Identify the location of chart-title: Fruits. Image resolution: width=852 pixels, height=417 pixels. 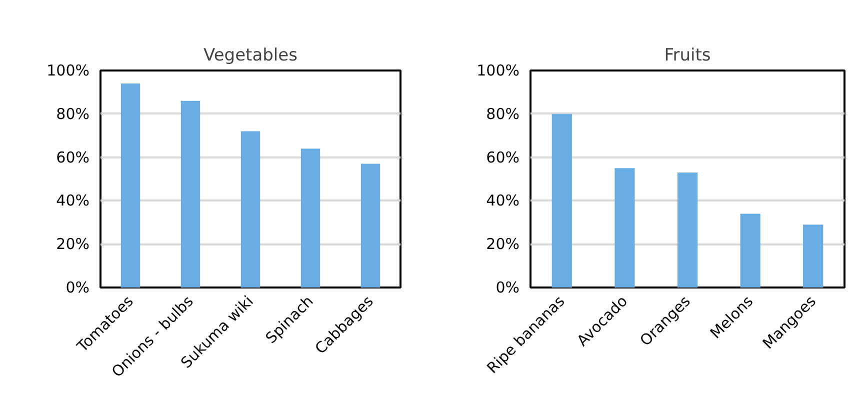
(687, 56).